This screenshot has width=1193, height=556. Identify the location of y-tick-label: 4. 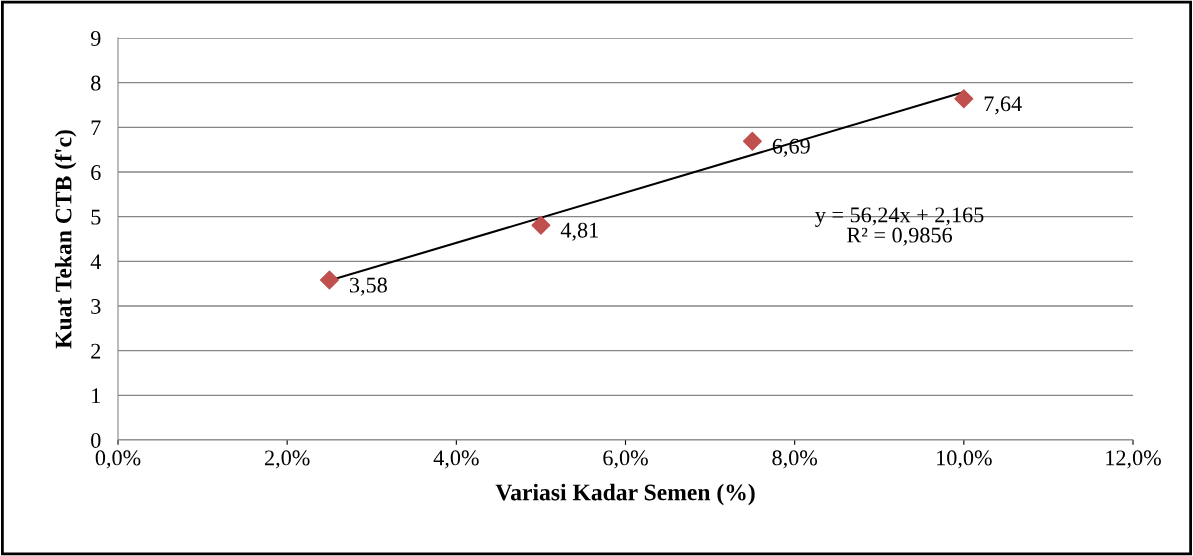
(95, 262).